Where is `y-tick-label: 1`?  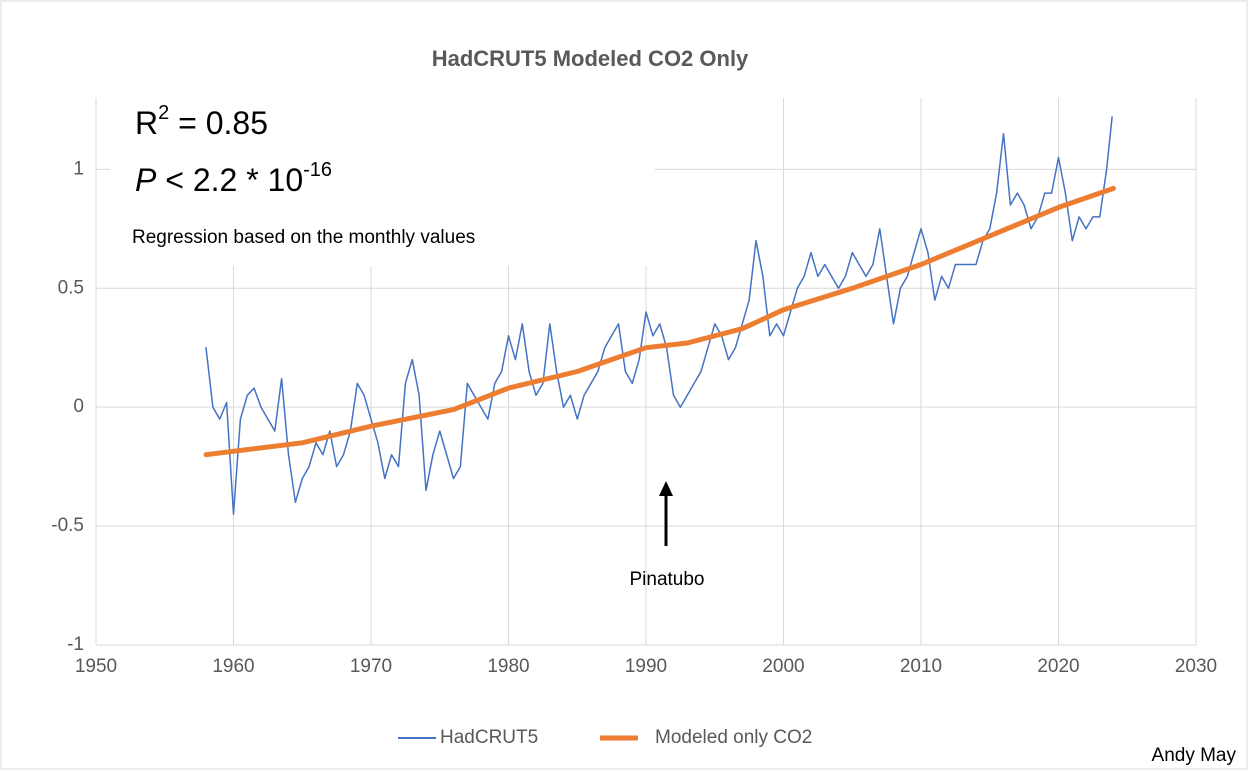
y-tick-label: 1 is located at coordinates (78, 168).